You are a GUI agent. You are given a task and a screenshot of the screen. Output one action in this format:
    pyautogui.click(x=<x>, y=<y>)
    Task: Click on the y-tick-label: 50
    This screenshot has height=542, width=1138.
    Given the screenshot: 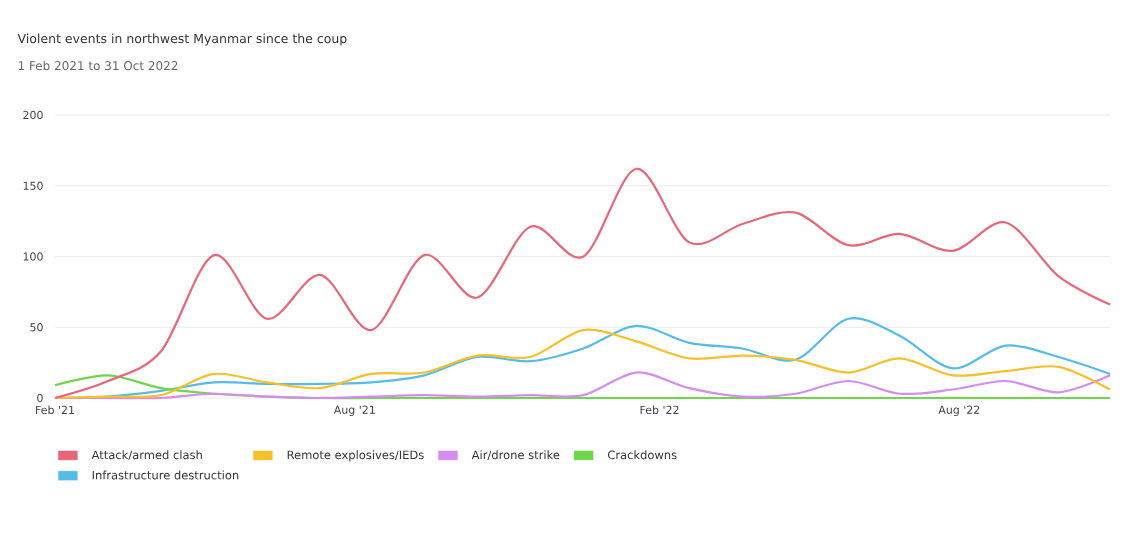 What is the action you would take?
    pyautogui.click(x=36, y=327)
    